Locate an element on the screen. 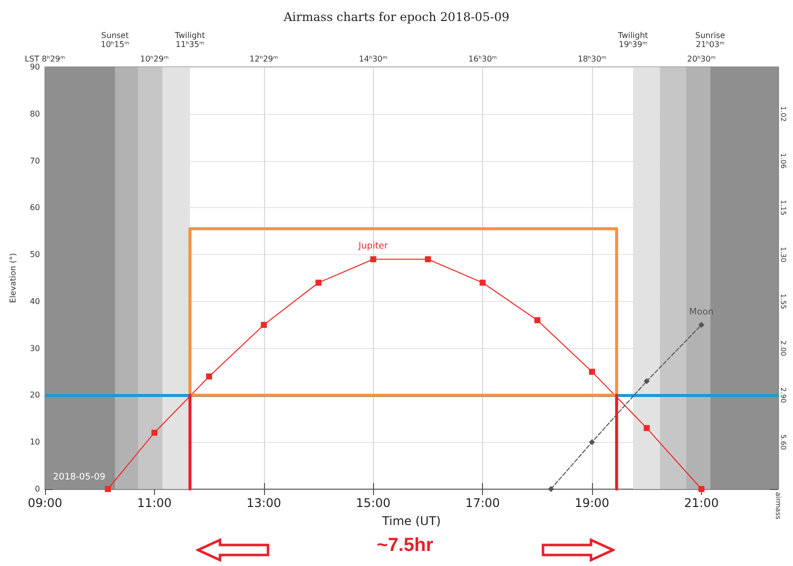 The width and height of the screenshot is (793, 566). x-tick-label: 19:00 is located at coordinates (592, 503).